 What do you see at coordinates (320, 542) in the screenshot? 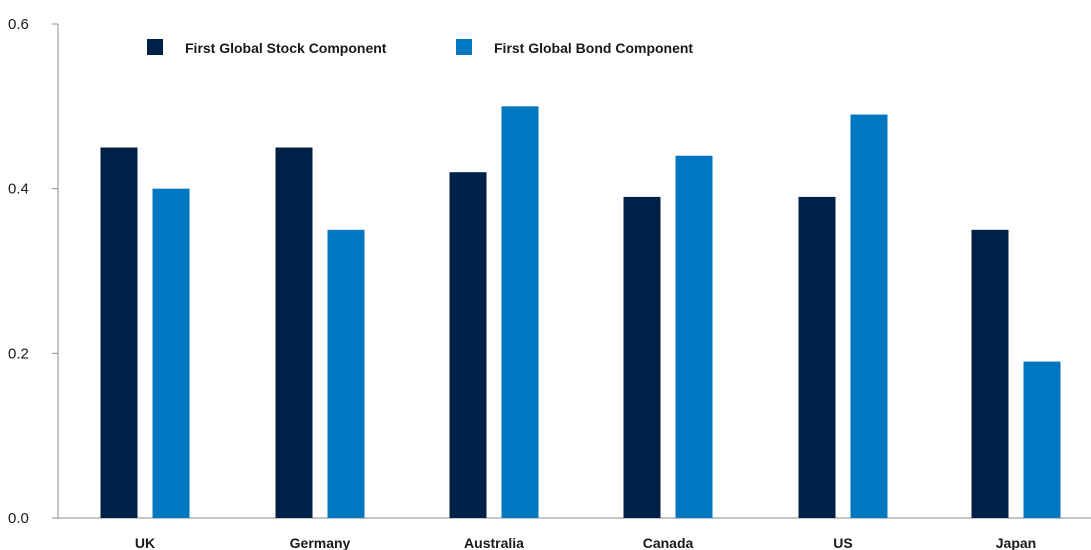
I see `x-tick-label: Germany` at bounding box center [320, 542].